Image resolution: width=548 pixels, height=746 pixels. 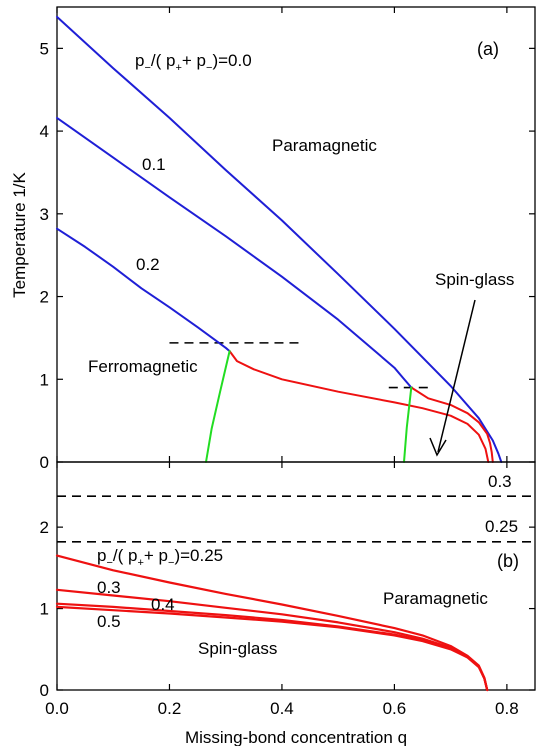 What do you see at coordinates (395, 708) in the screenshot?
I see `x-tick-label-0.6: 0.6` at bounding box center [395, 708].